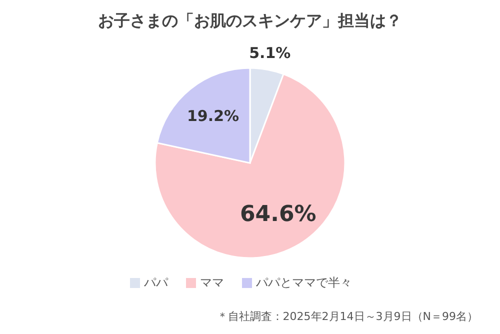 This screenshot has height=334, width=500. Describe the element at coordinates (213, 116) in the screenshot. I see `data-label: 19.2%` at that location.